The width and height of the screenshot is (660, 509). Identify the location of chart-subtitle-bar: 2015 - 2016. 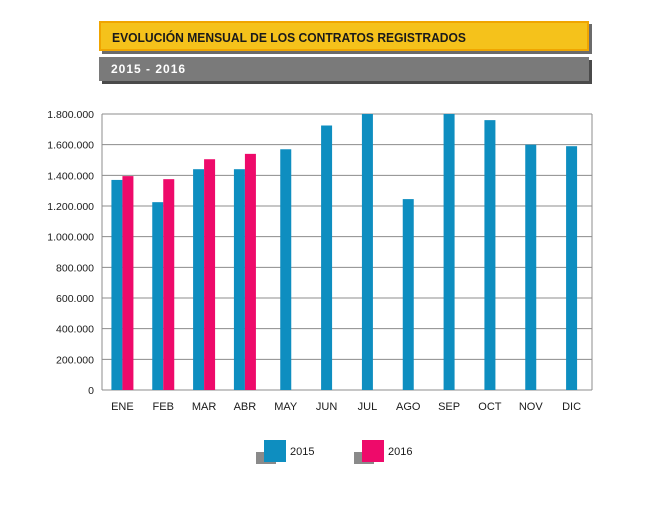
(344, 69).